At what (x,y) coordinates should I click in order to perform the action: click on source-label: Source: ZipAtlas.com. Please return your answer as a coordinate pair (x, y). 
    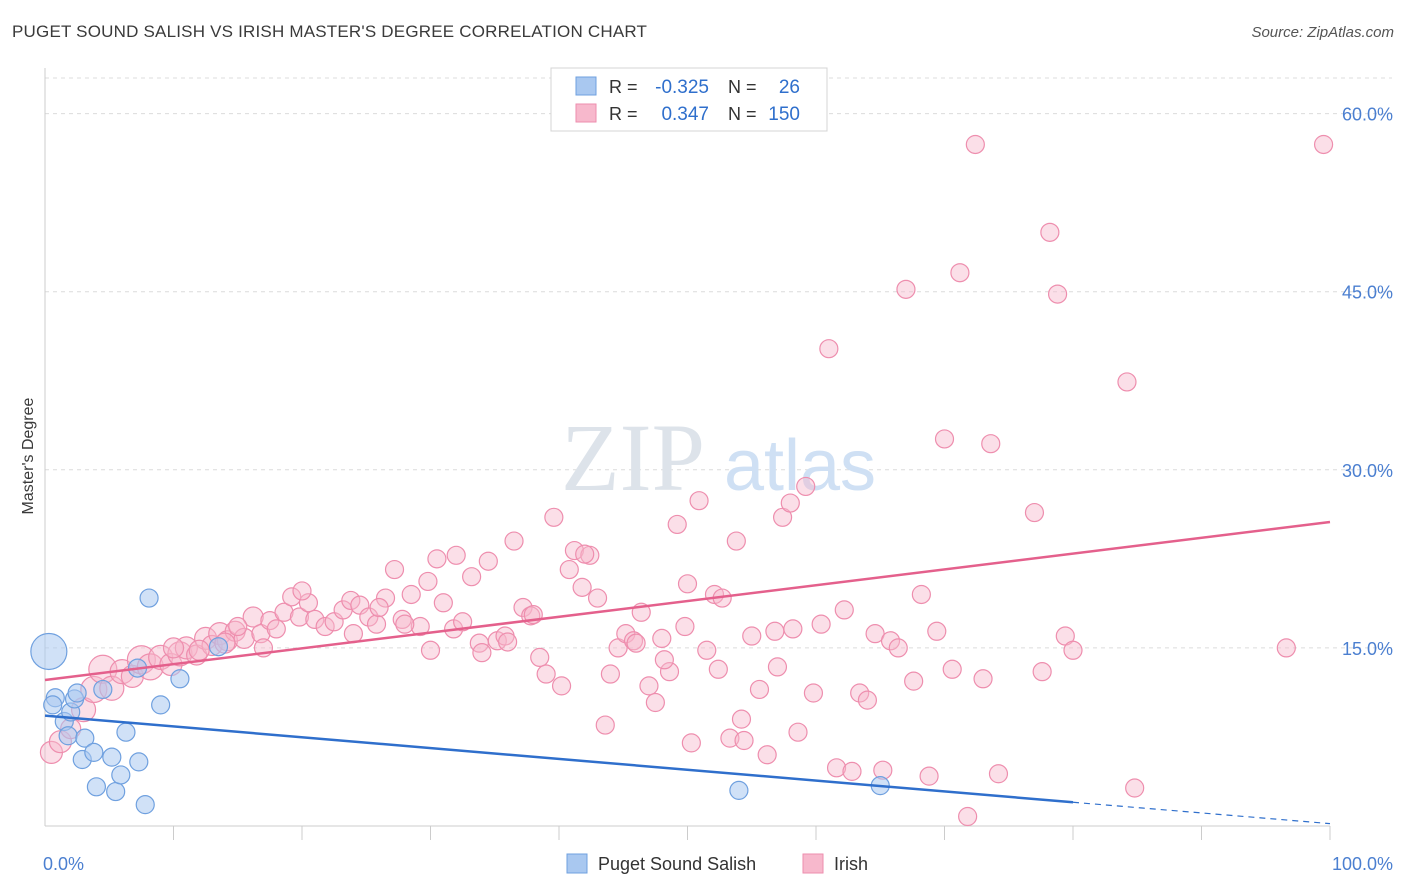
    Looking at the image, I should click on (1322, 32).